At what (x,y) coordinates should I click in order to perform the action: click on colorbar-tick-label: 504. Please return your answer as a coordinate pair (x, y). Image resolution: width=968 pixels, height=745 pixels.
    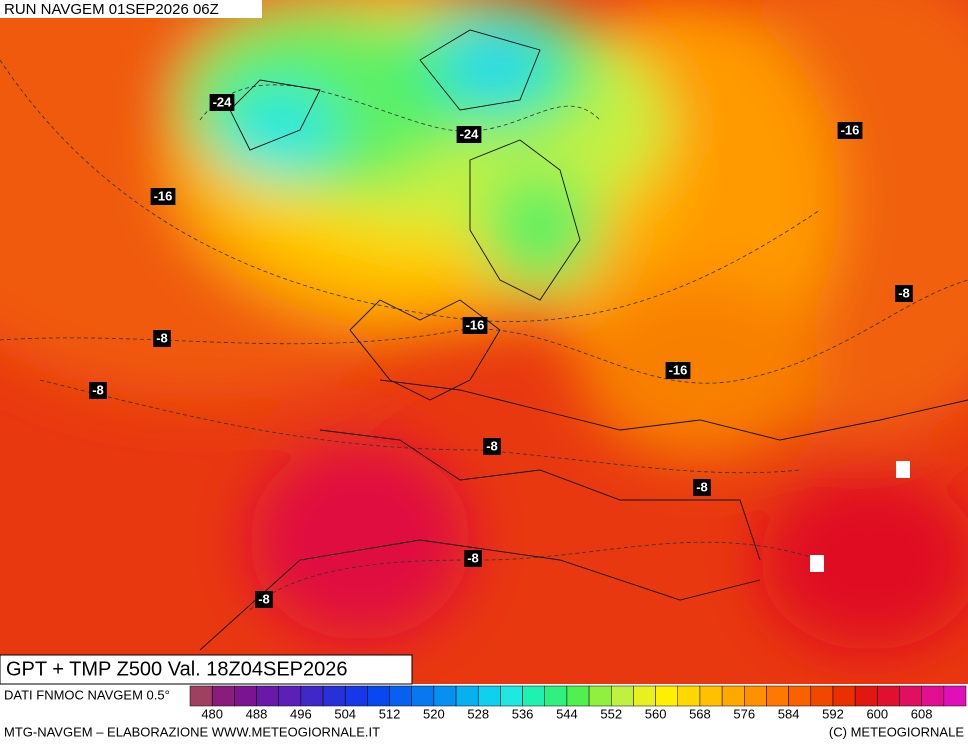
    Looking at the image, I should click on (345, 713).